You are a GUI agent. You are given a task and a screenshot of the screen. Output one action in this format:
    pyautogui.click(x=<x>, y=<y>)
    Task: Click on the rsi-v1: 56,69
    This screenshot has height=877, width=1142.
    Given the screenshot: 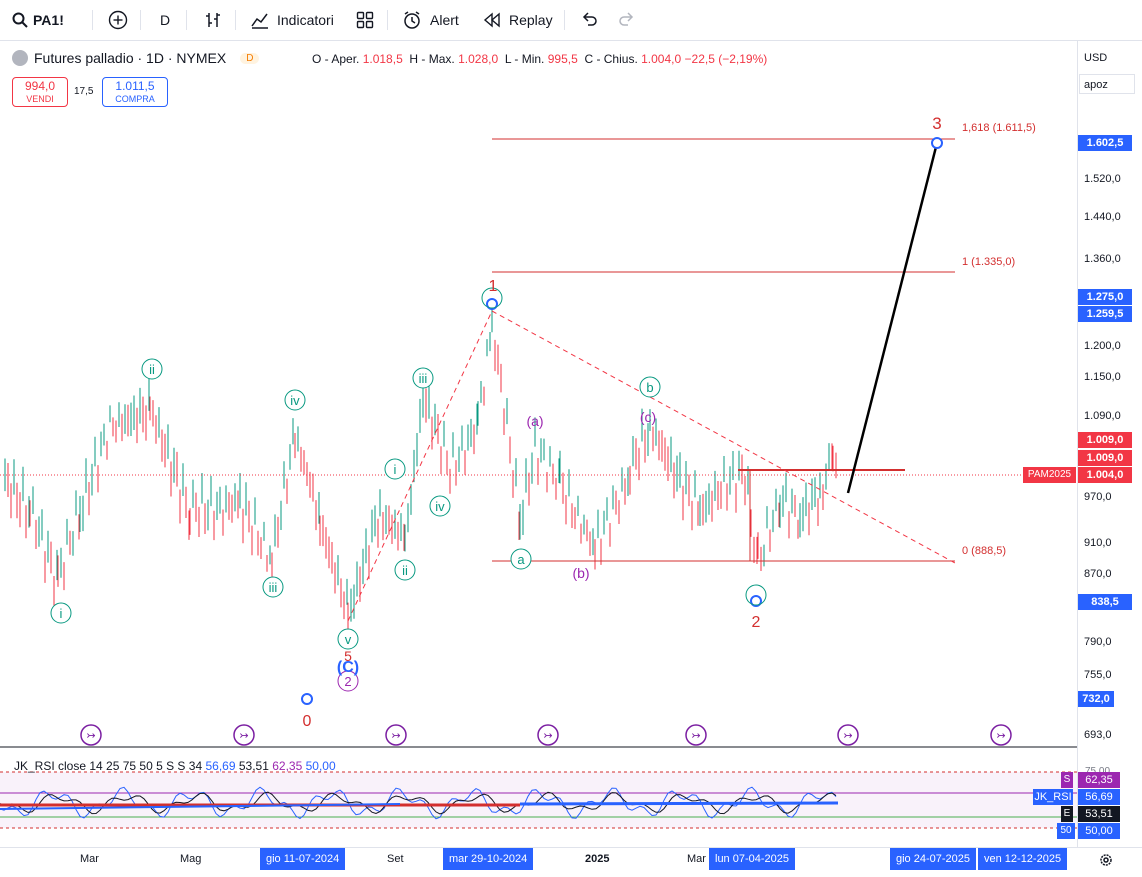 What is the action you would take?
    pyautogui.click(x=220, y=766)
    